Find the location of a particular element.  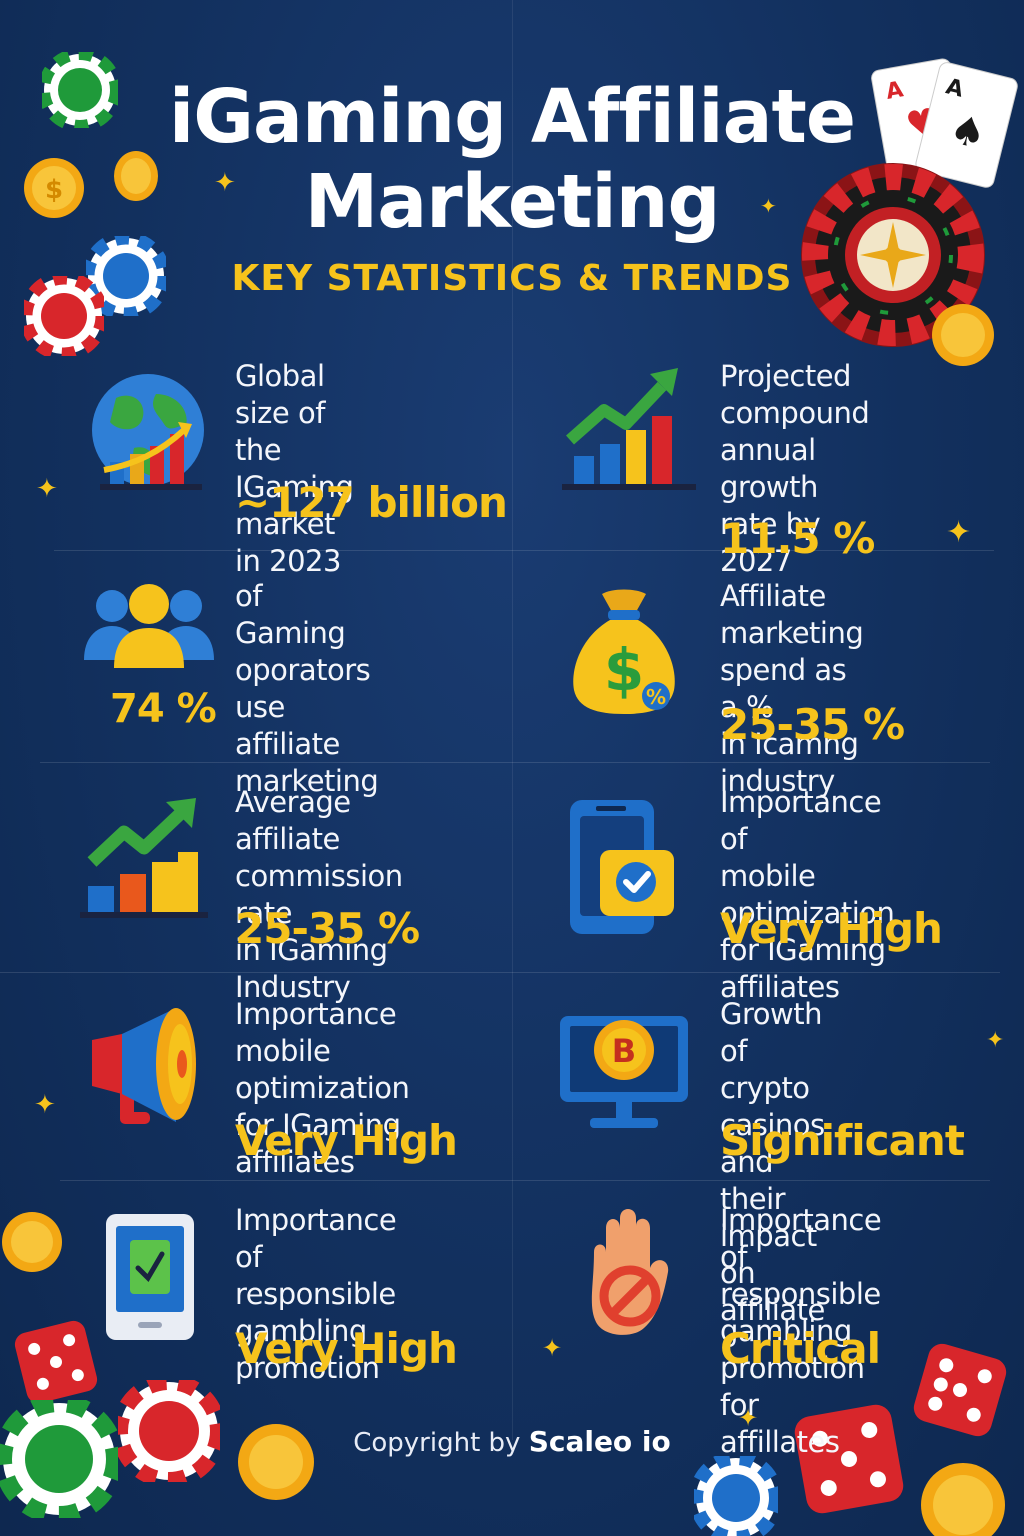

mobile-check-icon is located at coordinates (622, 867).